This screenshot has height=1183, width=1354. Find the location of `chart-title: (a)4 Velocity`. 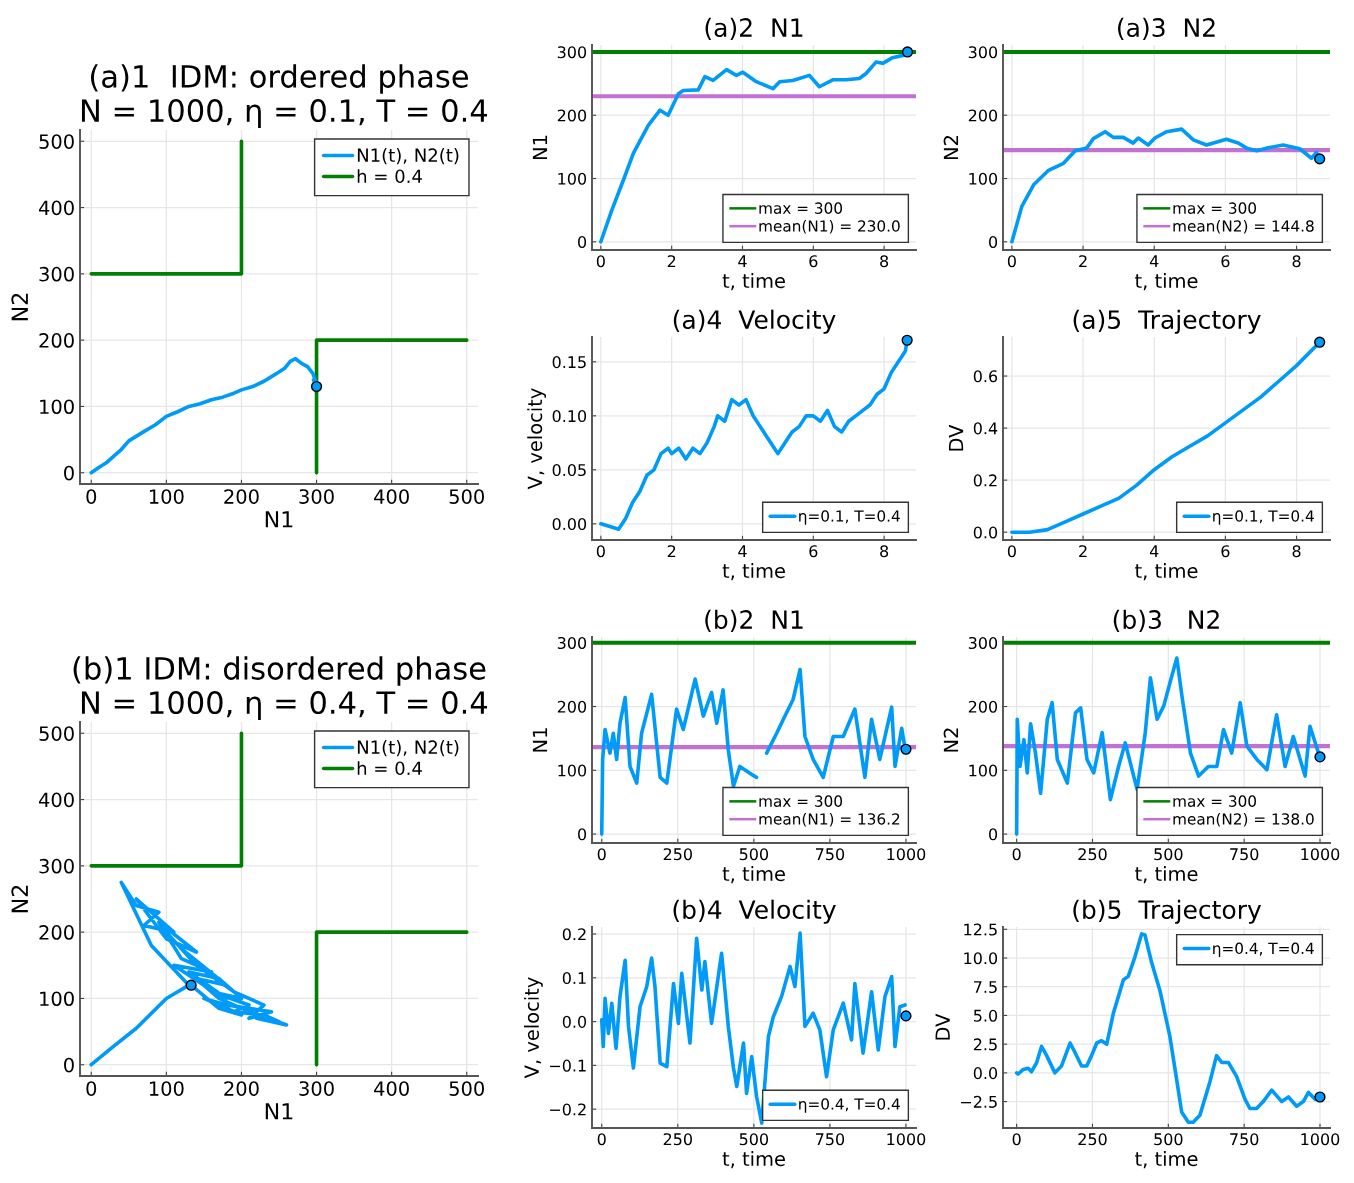

chart-title: (a)4 Velocity is located at coordinates (754, 321).